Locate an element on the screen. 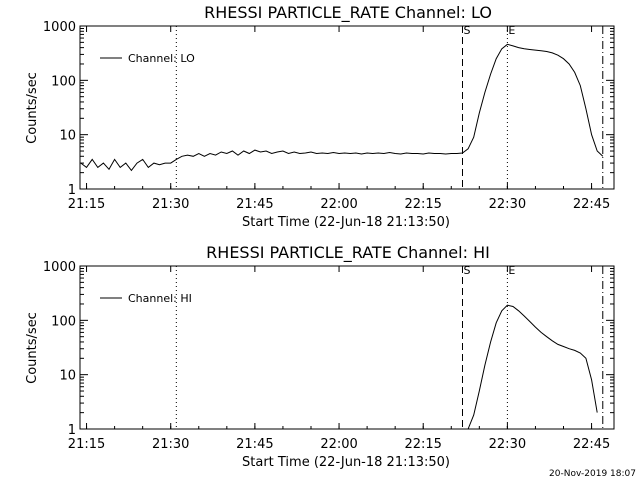 The width and height of the screenshot is (640, 480). footer-timestamp: 20-Nov-2019 18:07 is located at coordinates (592, 474).